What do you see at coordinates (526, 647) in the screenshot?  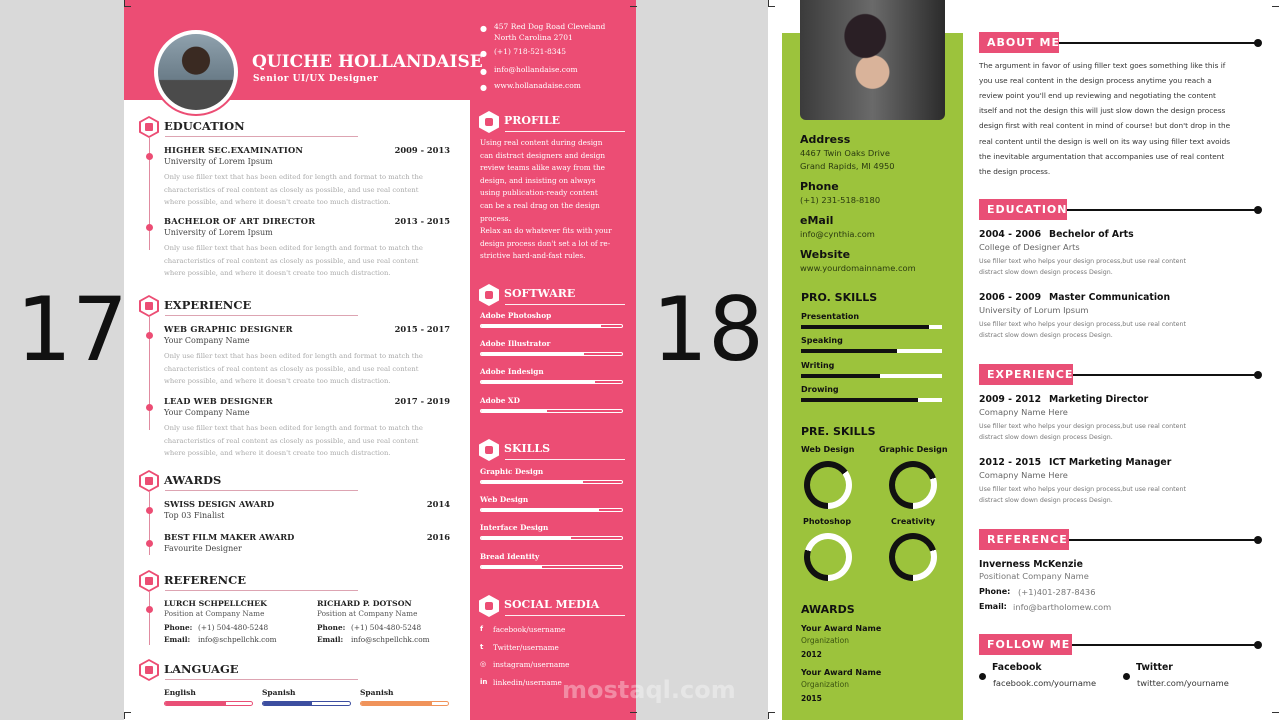 I see `social-link: Twitter/username` at bounding box center [526, 647].